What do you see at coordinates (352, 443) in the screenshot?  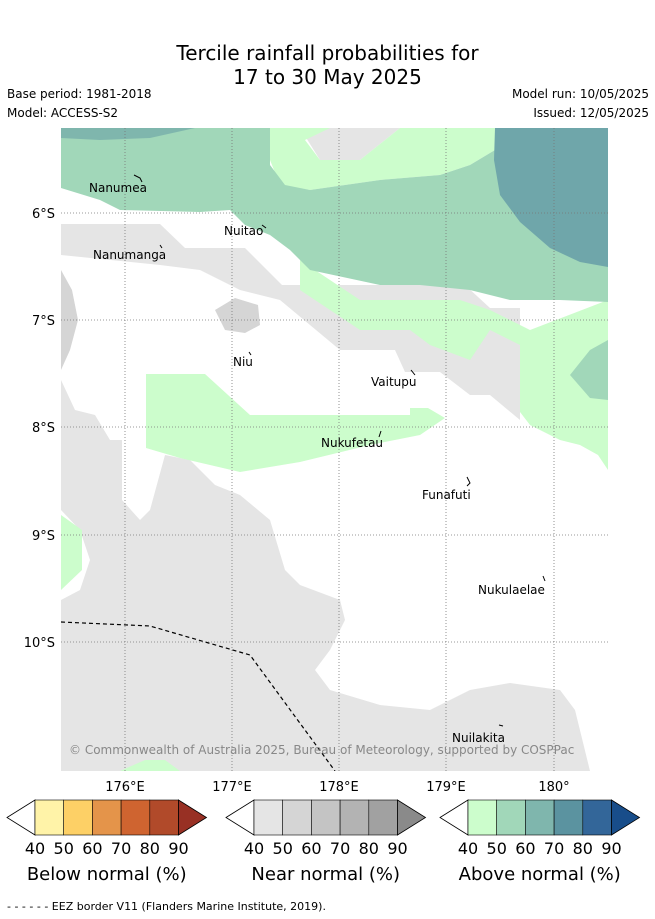 I see `place-label-nukufetau: Nukufetau` at bounding box center [352, 443].